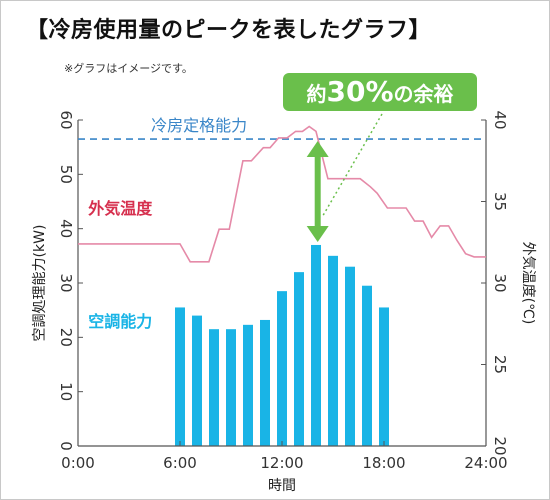 Image resolution: width=550 pixels, height=500 pixels. I want to click on y-tick-label: 60, so click(66, 119).